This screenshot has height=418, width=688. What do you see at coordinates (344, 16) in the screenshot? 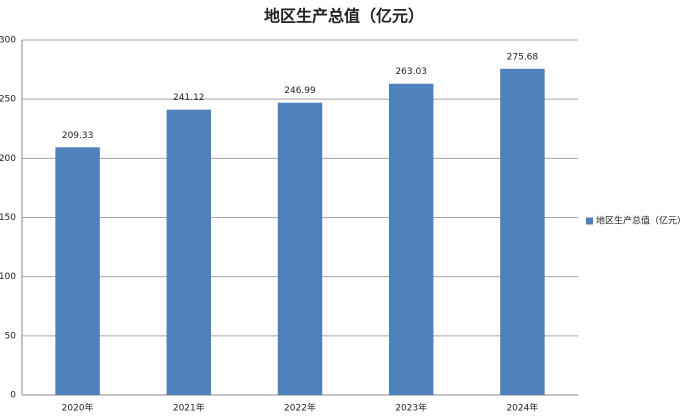
I see `chart-title: 地区生产总值（亿元）` at bounding box center [344, 16].